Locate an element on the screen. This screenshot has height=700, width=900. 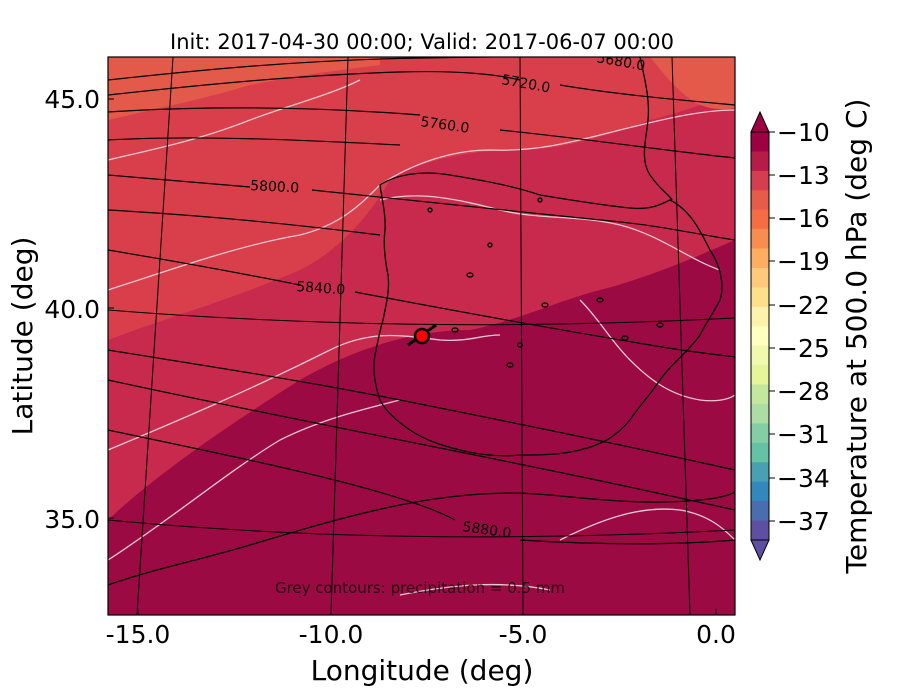
y-tick-label: 35.0 is located at coordinates (72, 519).